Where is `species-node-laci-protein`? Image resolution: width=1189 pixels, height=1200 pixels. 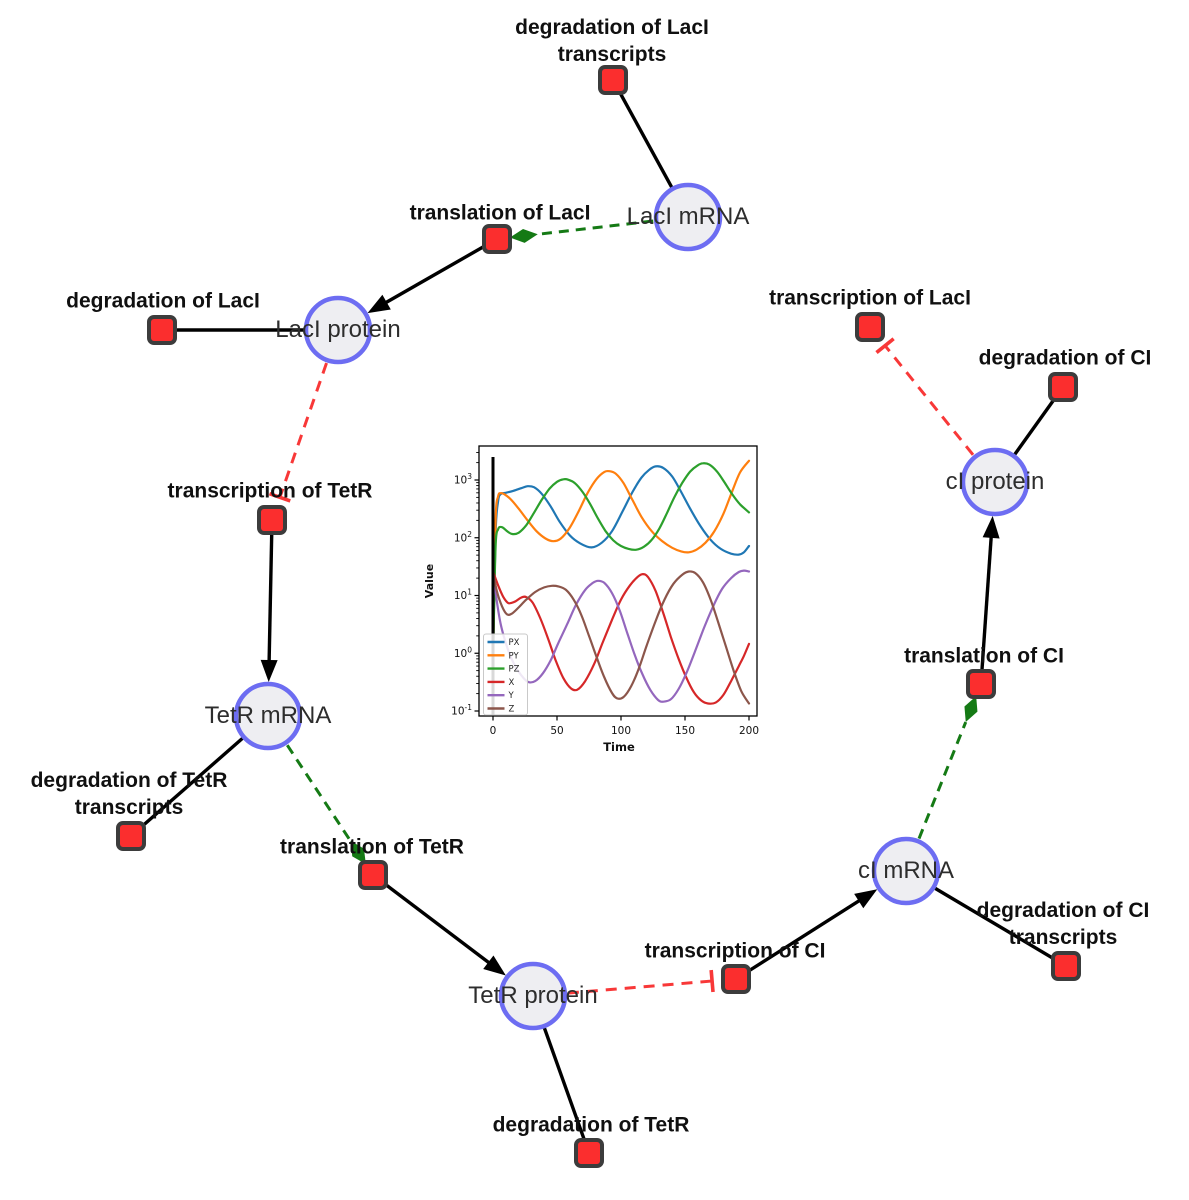 species-node-laci-protein is located at coordinates (338, 330).